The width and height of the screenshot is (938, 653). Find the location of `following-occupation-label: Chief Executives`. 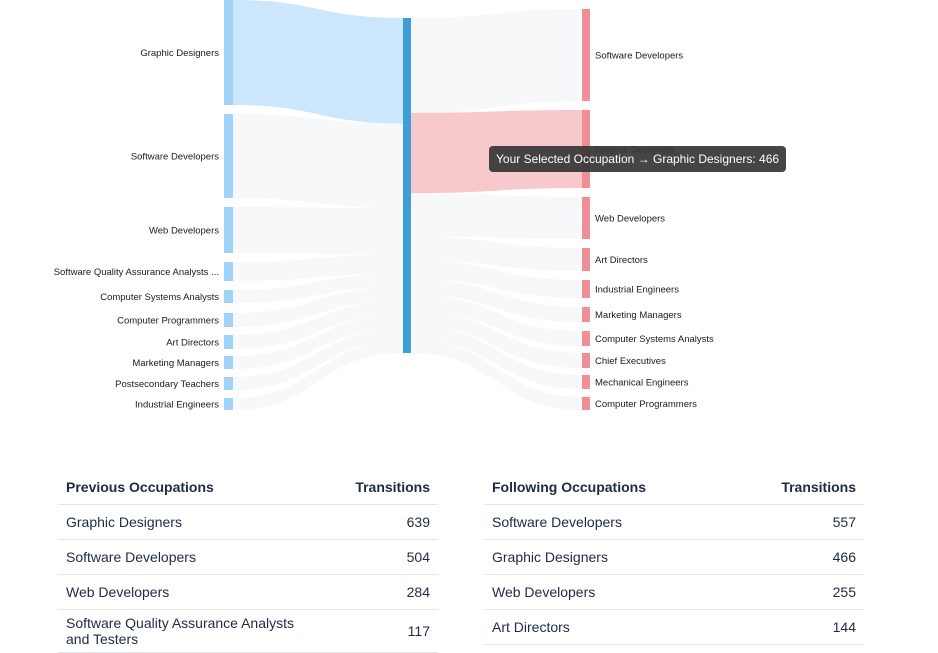

following-occupation-label: Chief Executives is located at coordinates (630, 361).